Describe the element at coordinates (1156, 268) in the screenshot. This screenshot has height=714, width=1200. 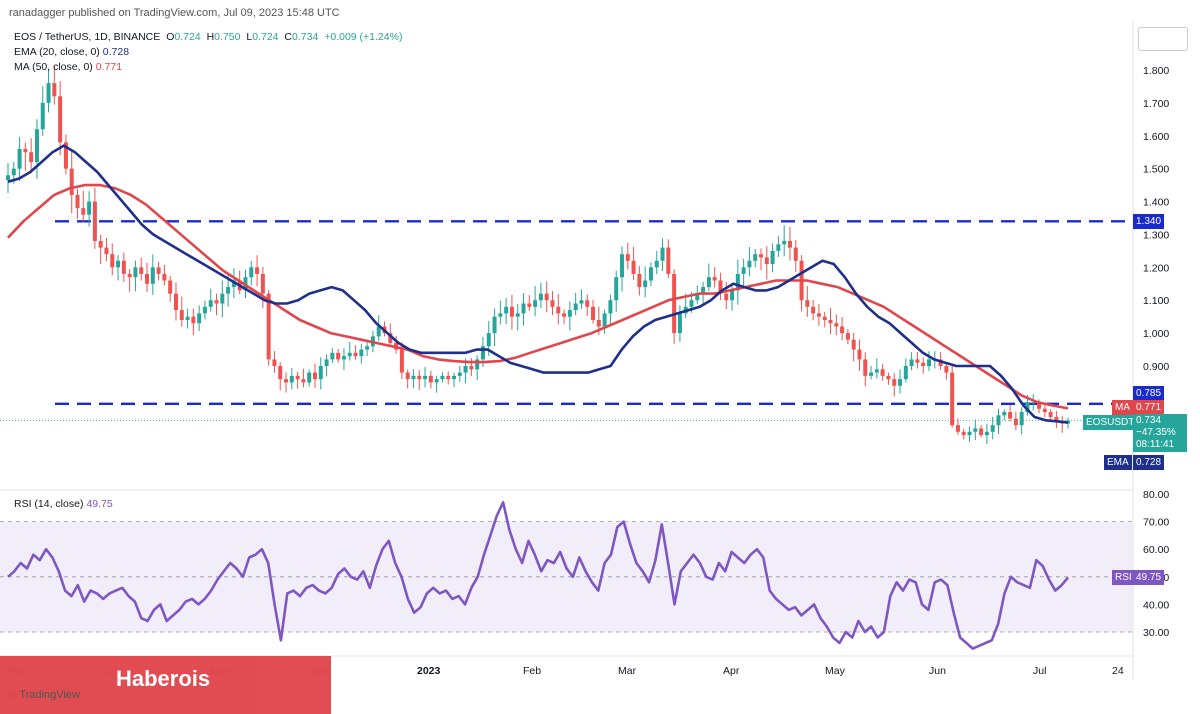
I see `price-tick-label: 1.200` at that location.